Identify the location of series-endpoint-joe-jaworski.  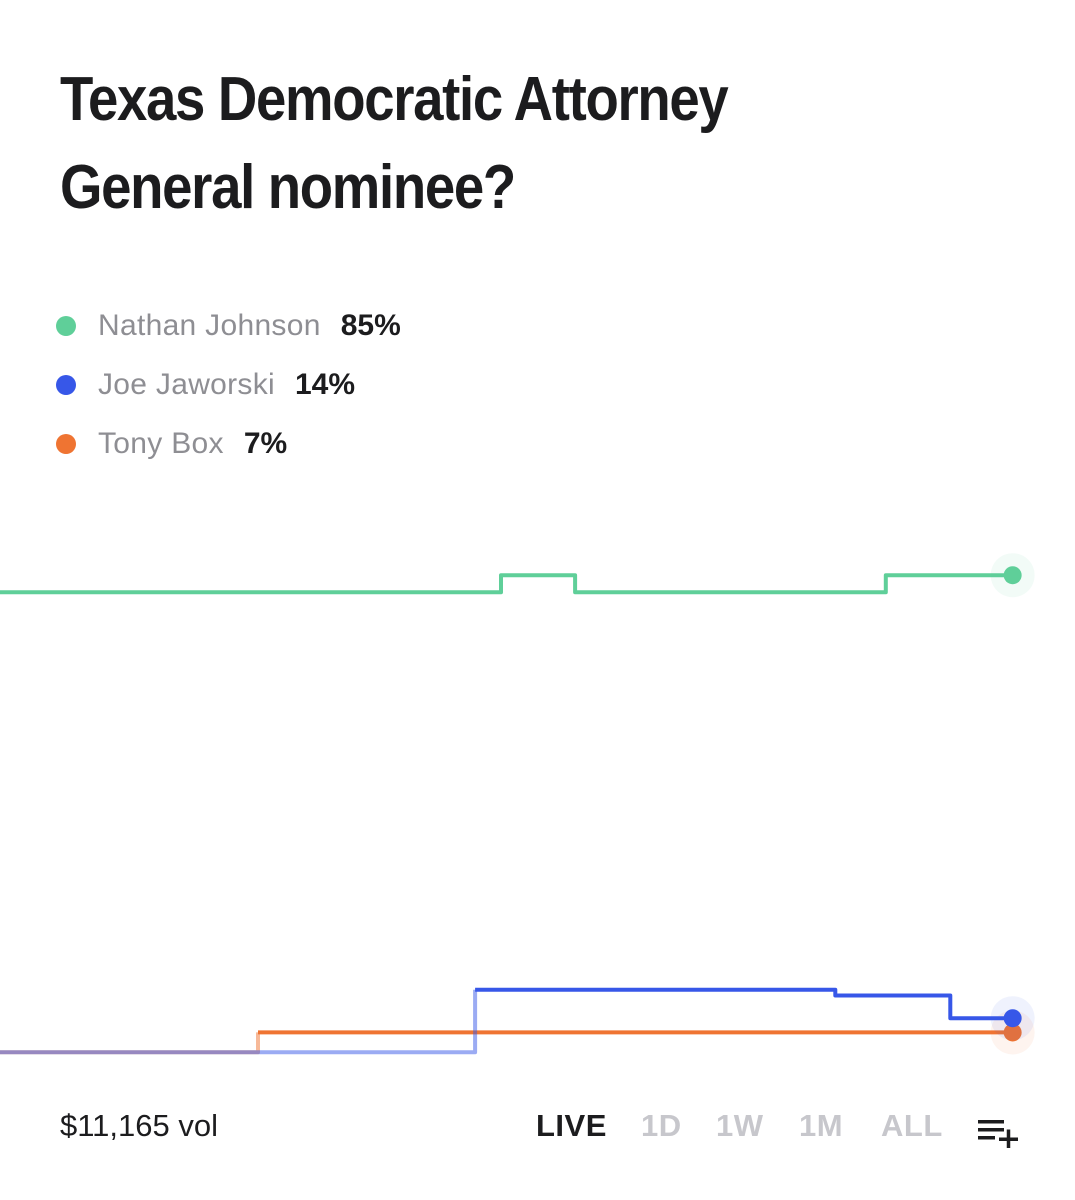
(1012, 1018).